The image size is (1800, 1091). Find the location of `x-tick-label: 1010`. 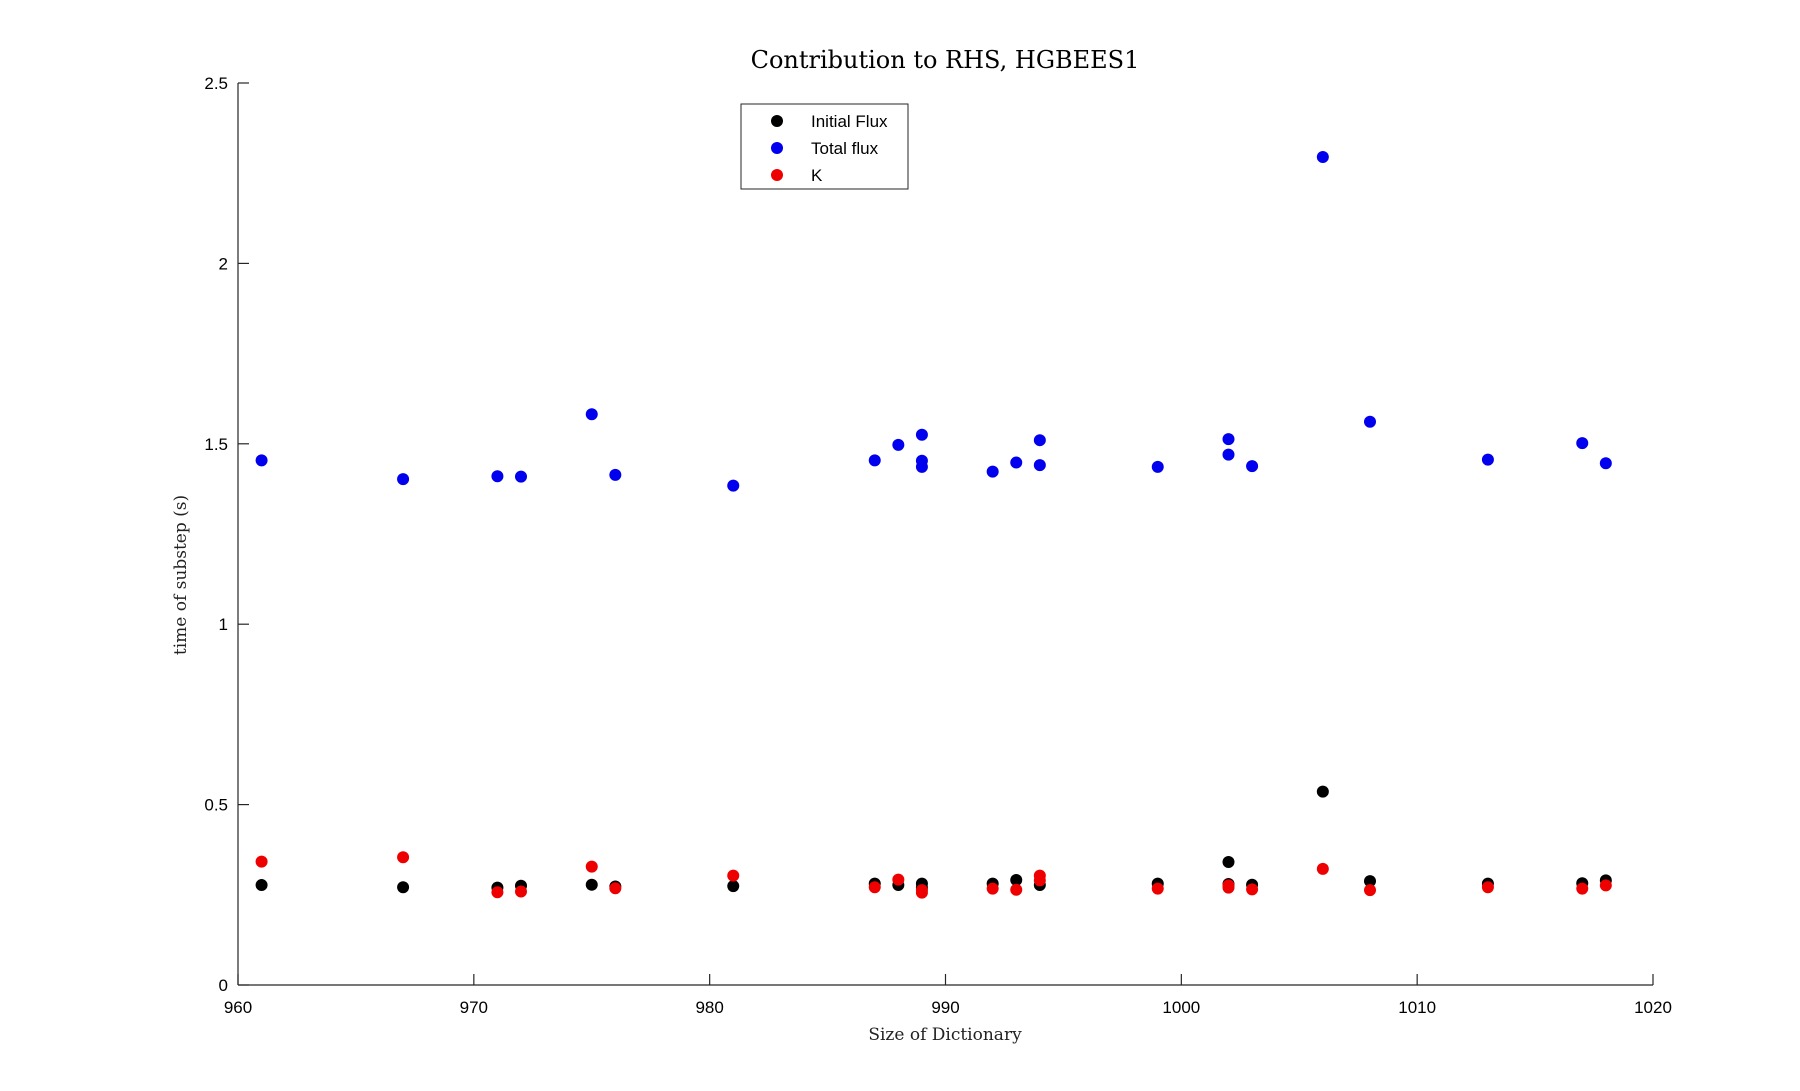

x-tick-label: 1010 is located at coordinates (1417, 1007).